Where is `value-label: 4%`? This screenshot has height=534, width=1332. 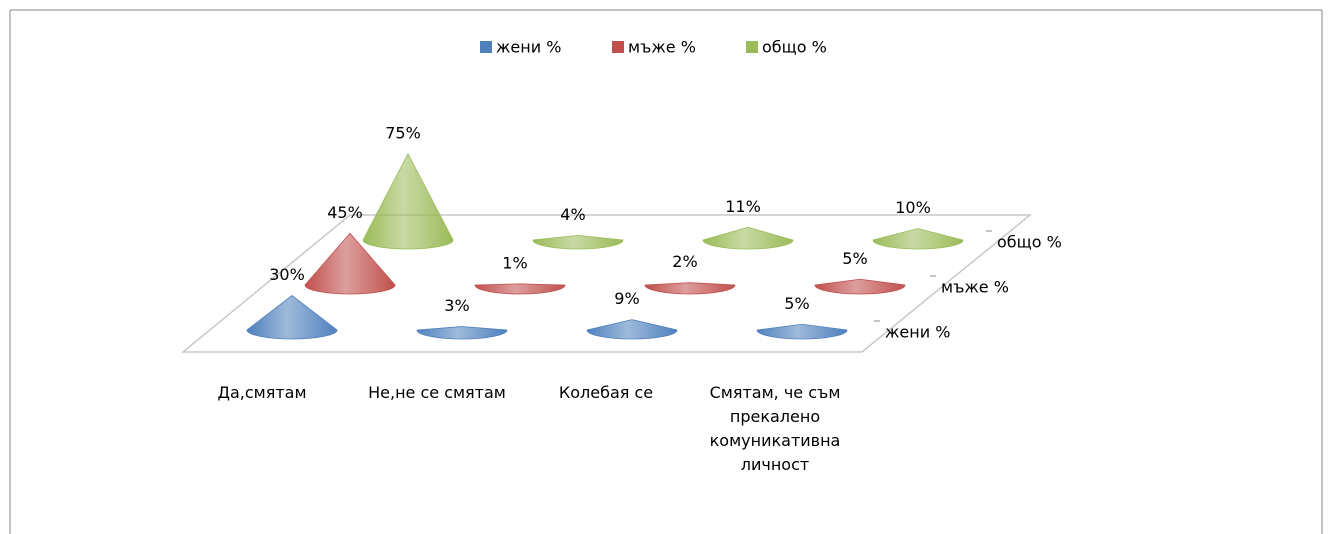
value-label: 4% is located at coordinates (572, 214).